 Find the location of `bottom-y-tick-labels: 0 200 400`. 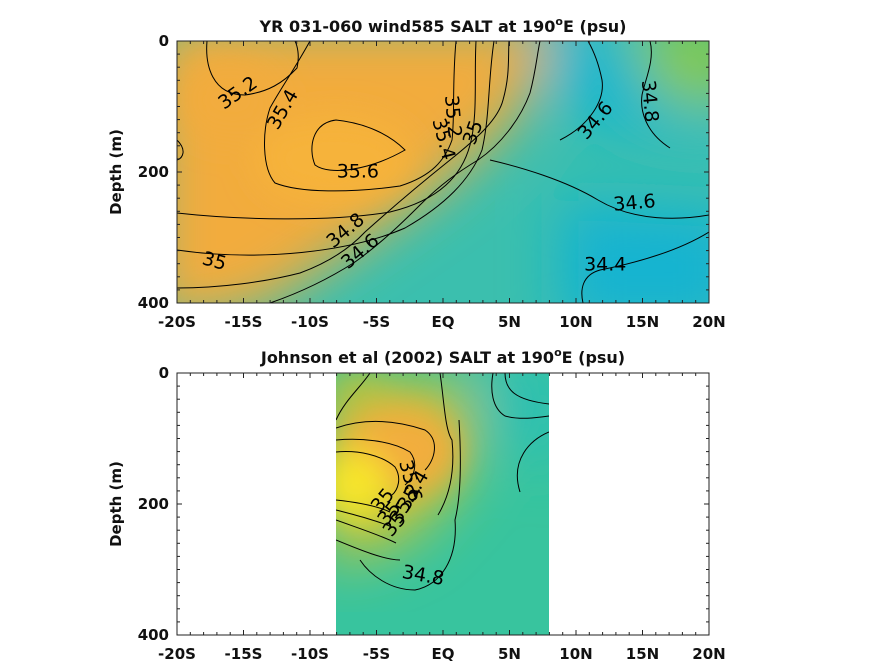

bottom-y-tick-labels: 0 200 400 is located at coordinates (153, 504).